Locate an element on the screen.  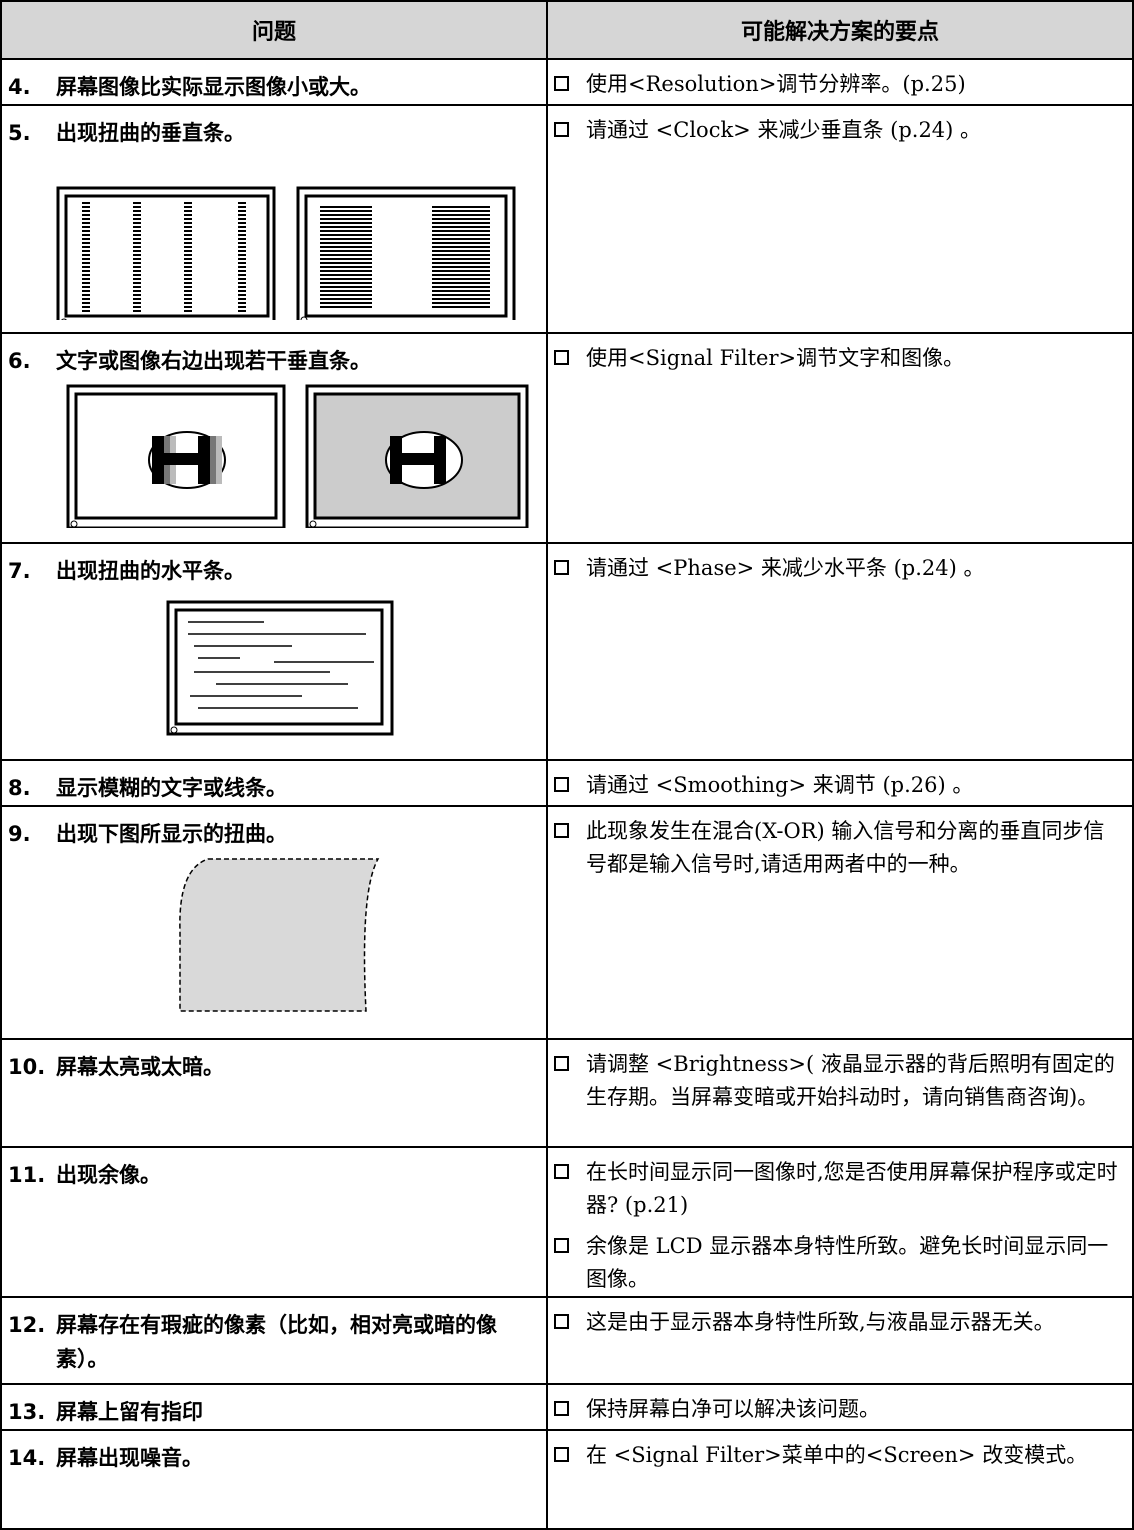
table-row: 13. 屏幕上留有指印 保持屏幕白净可以解决该问题。 is located at coordinates (567, 1407).